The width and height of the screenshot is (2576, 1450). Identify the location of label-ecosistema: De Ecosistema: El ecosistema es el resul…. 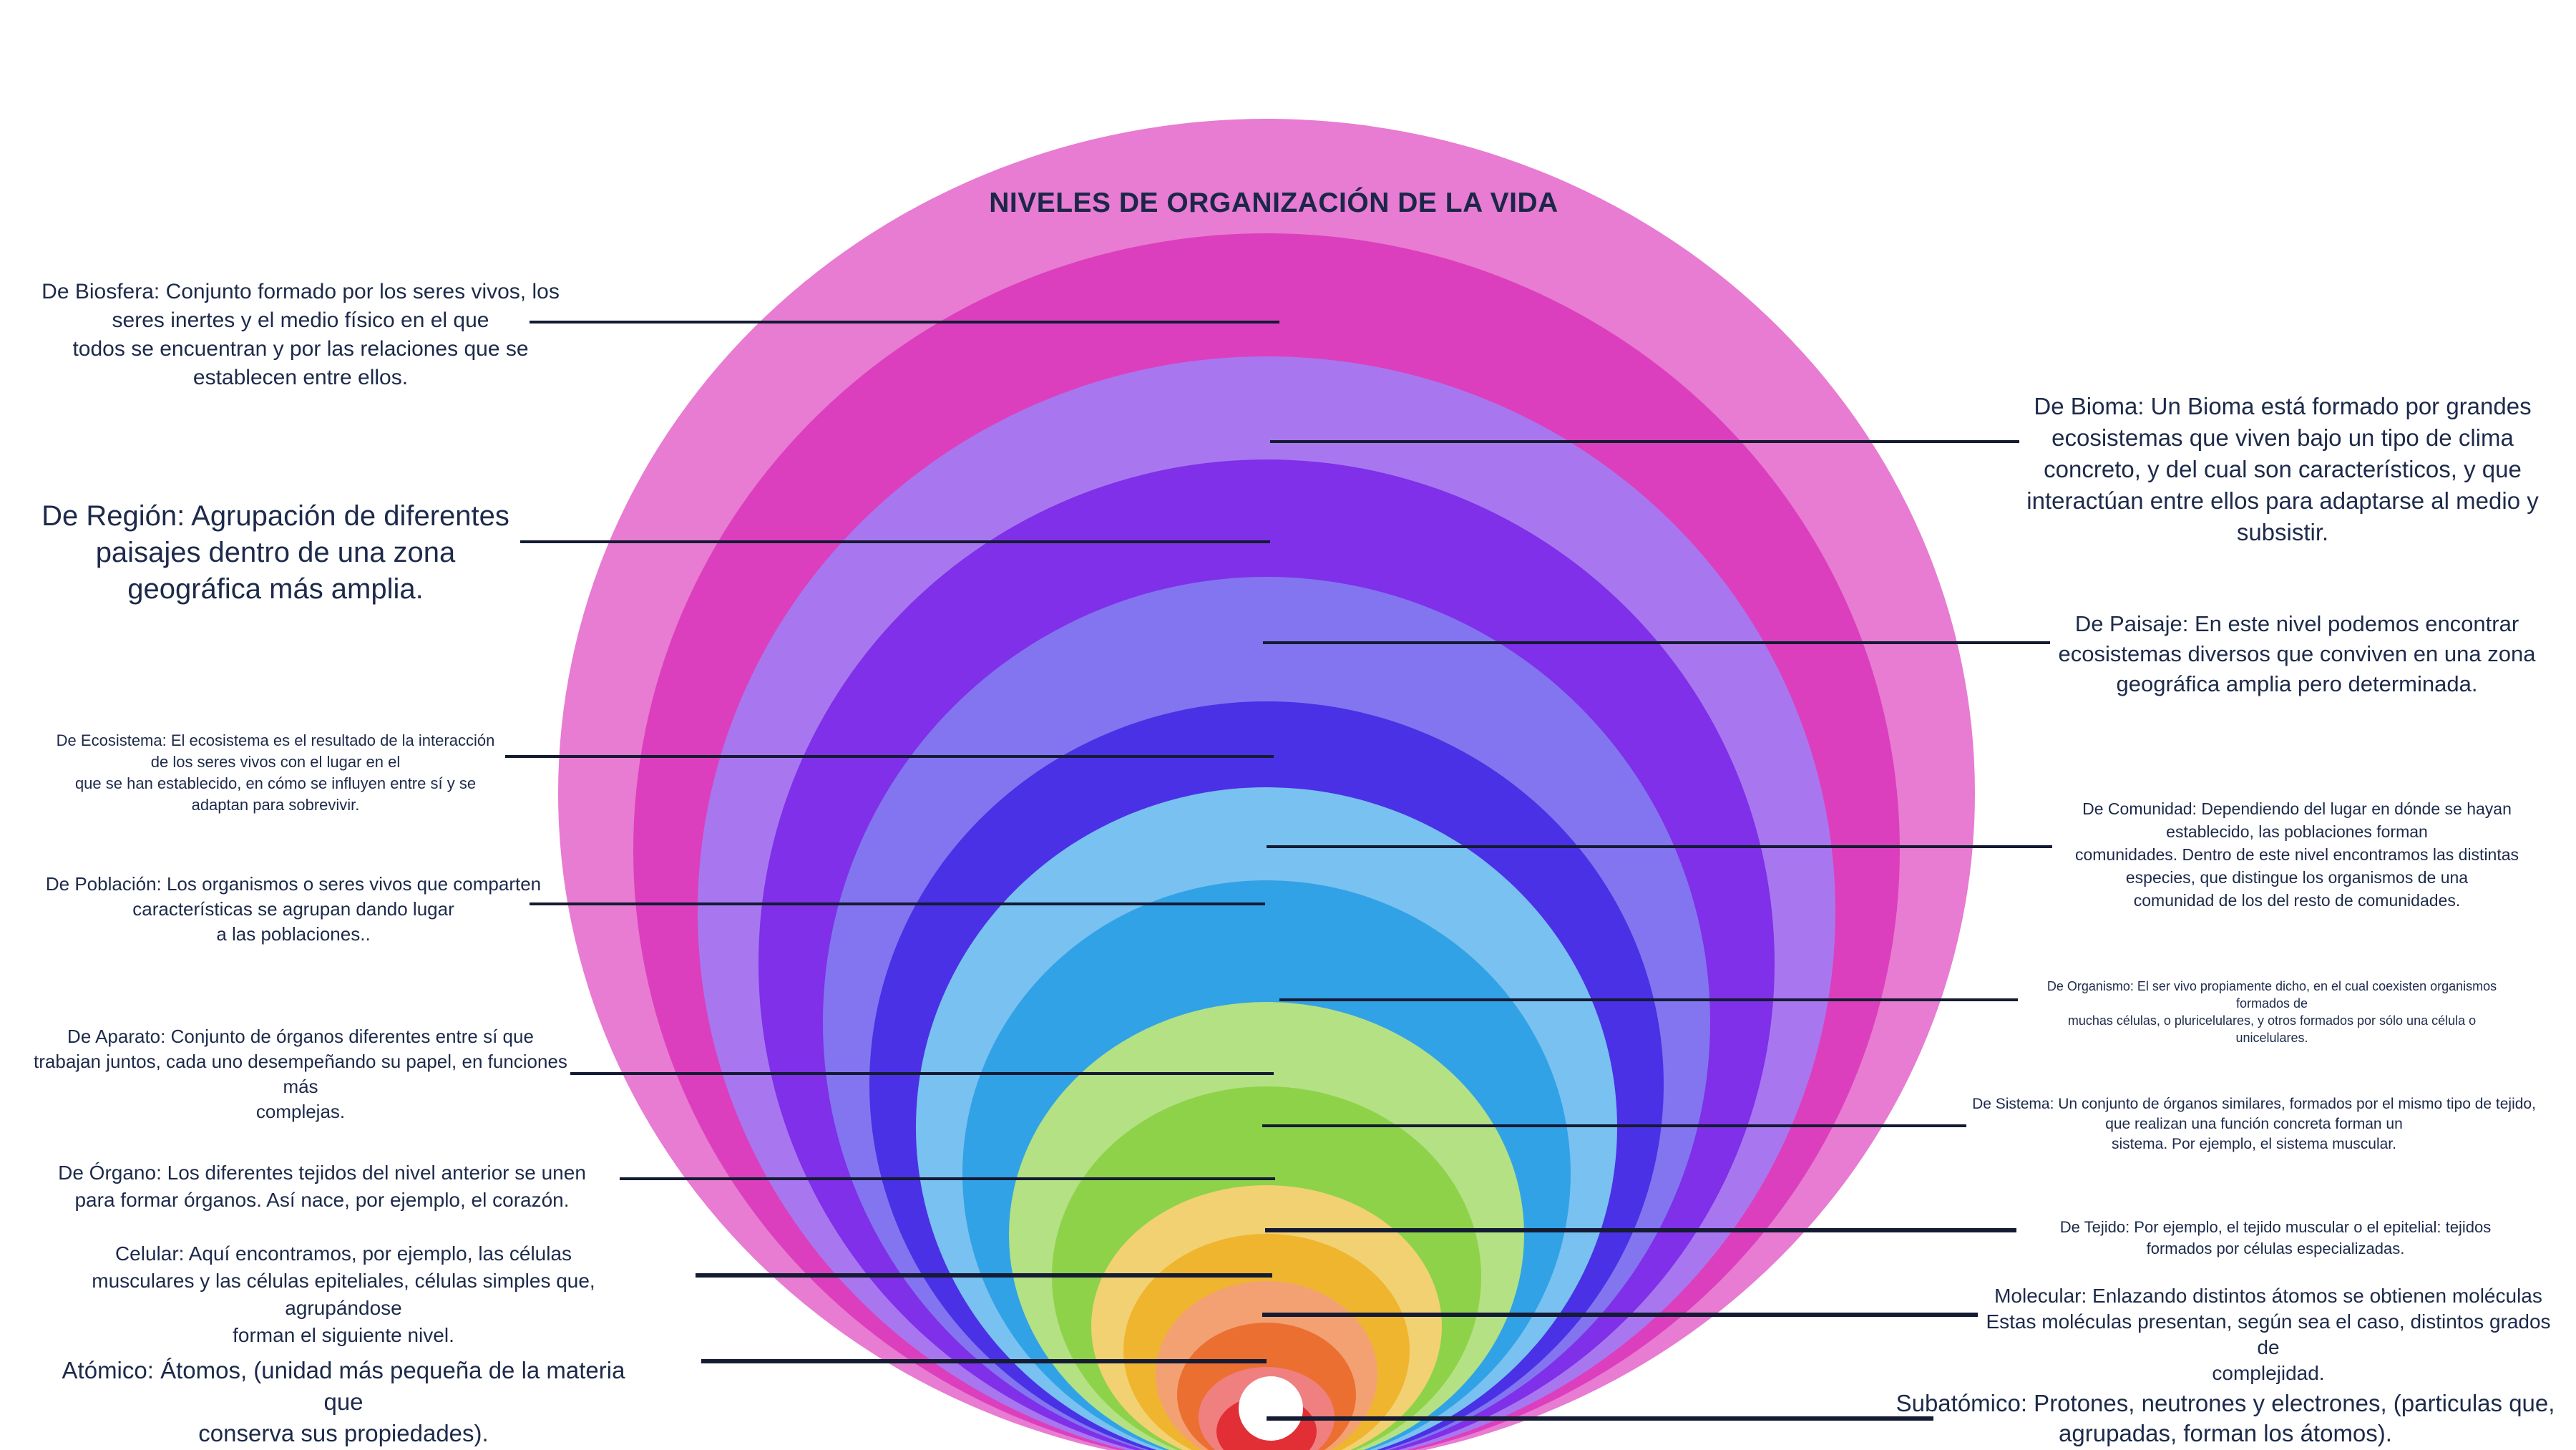
(275, 772).